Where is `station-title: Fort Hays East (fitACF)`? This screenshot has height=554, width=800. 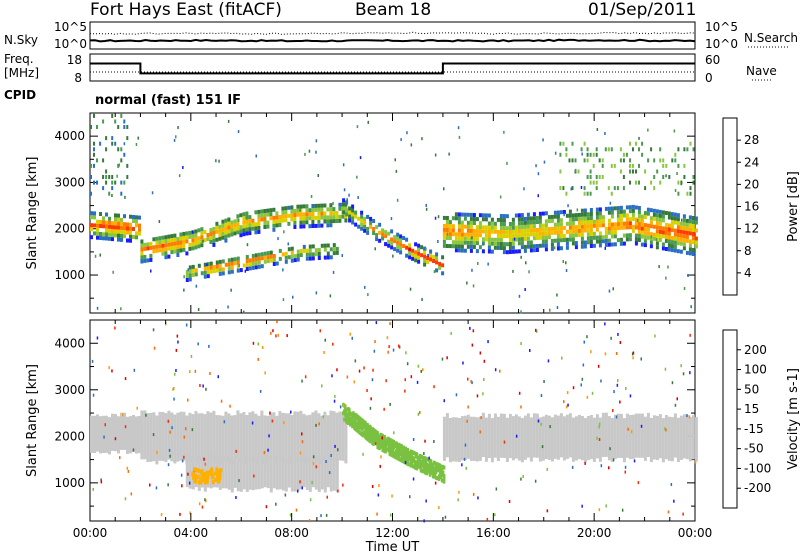
station-title: Fort Hays East (fitACF) is located at coordinates (186, 10).